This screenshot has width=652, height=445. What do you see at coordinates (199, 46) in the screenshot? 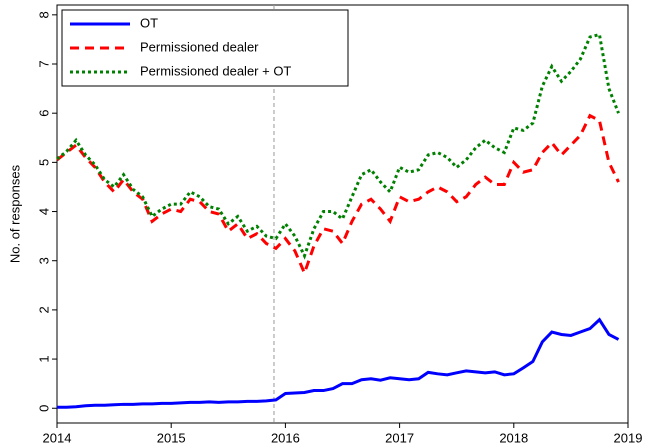
I see `legend-label: Permissioned dealer` at bounding box center [199, 46].